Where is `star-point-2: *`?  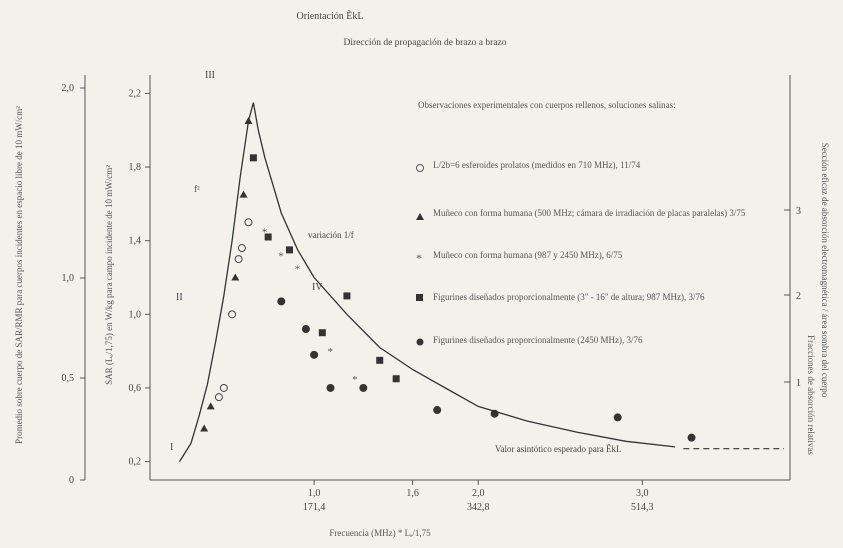 star-point-2: * is located at coordinates (298, 269).